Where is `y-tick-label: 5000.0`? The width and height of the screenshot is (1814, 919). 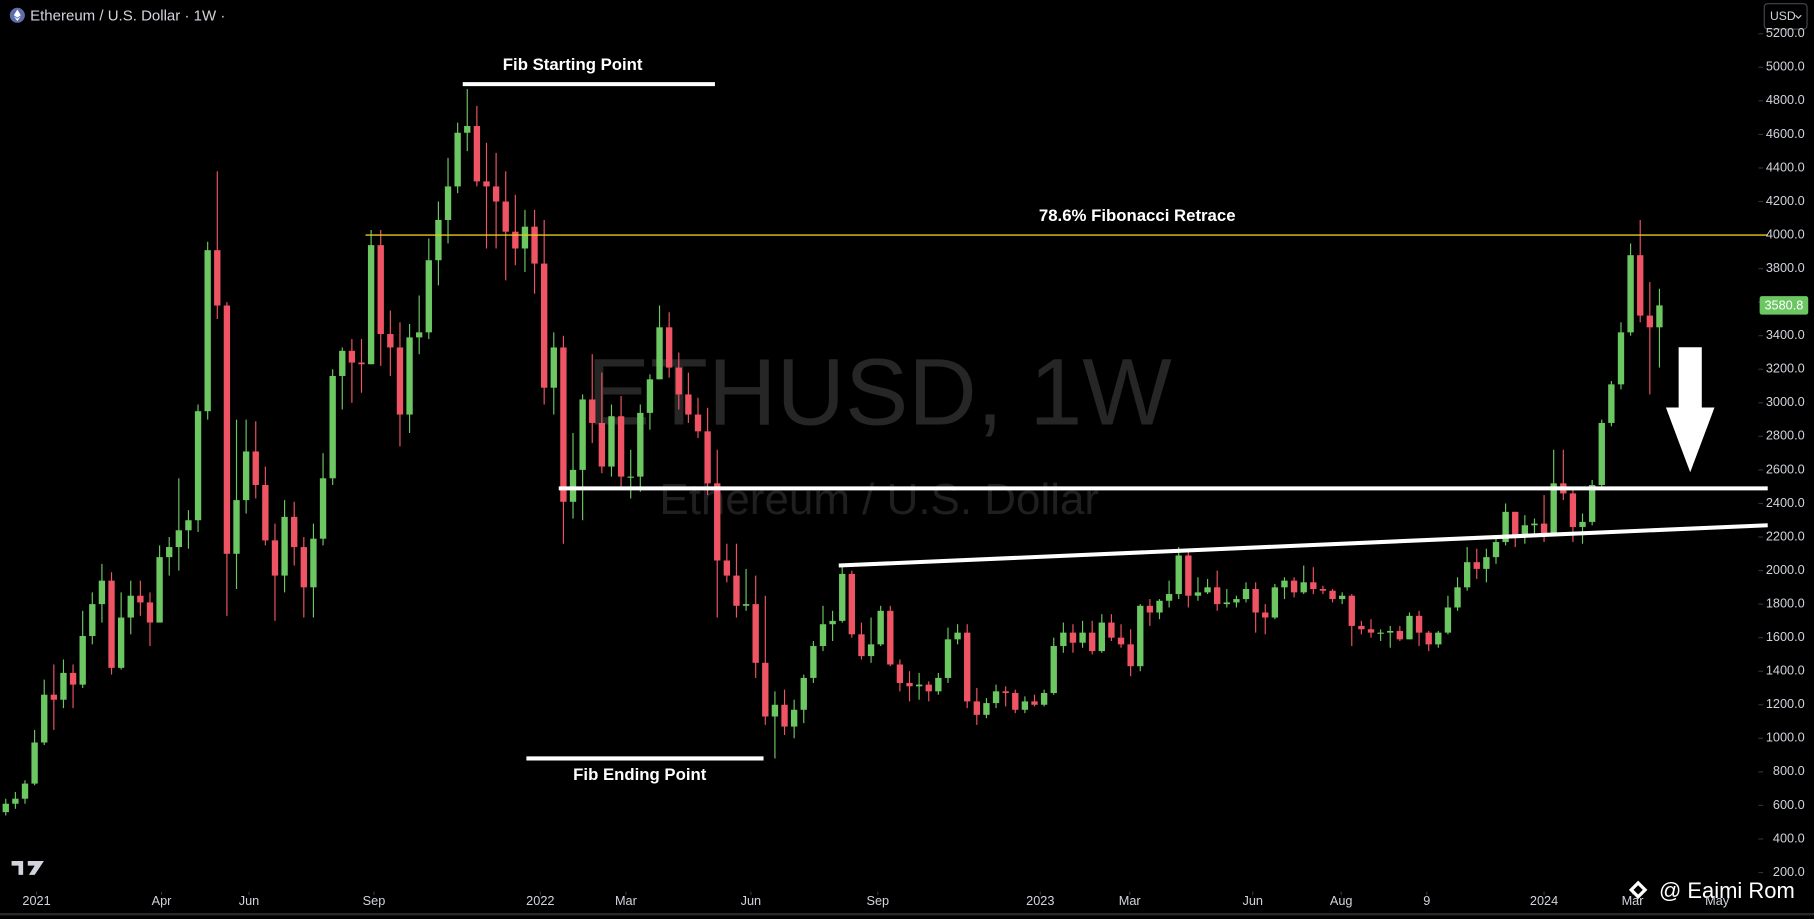
y-tick-label: 5000.0 is located at coordinates (1785, 66).